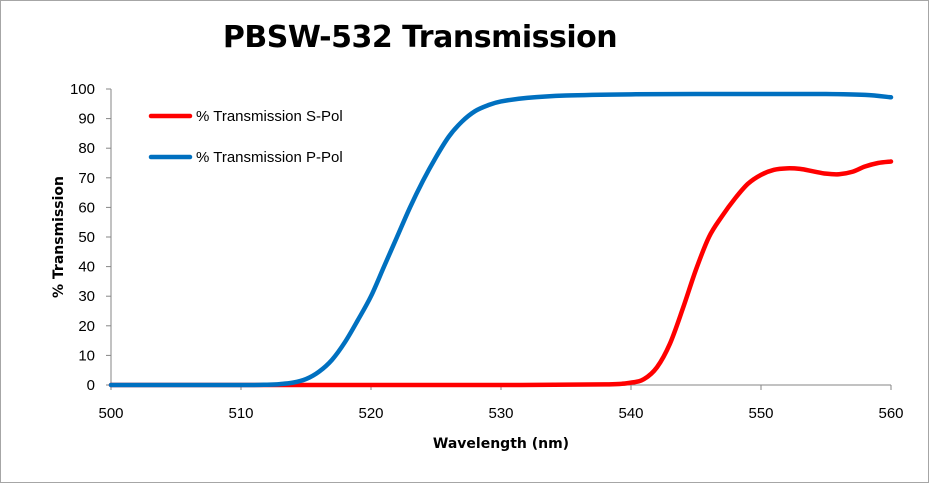 The image size is (929, 483). What do you see at coordinates (86, 148) in the screenshot?
I see `y-tick-label: 80` at bounding box center [86, 148].